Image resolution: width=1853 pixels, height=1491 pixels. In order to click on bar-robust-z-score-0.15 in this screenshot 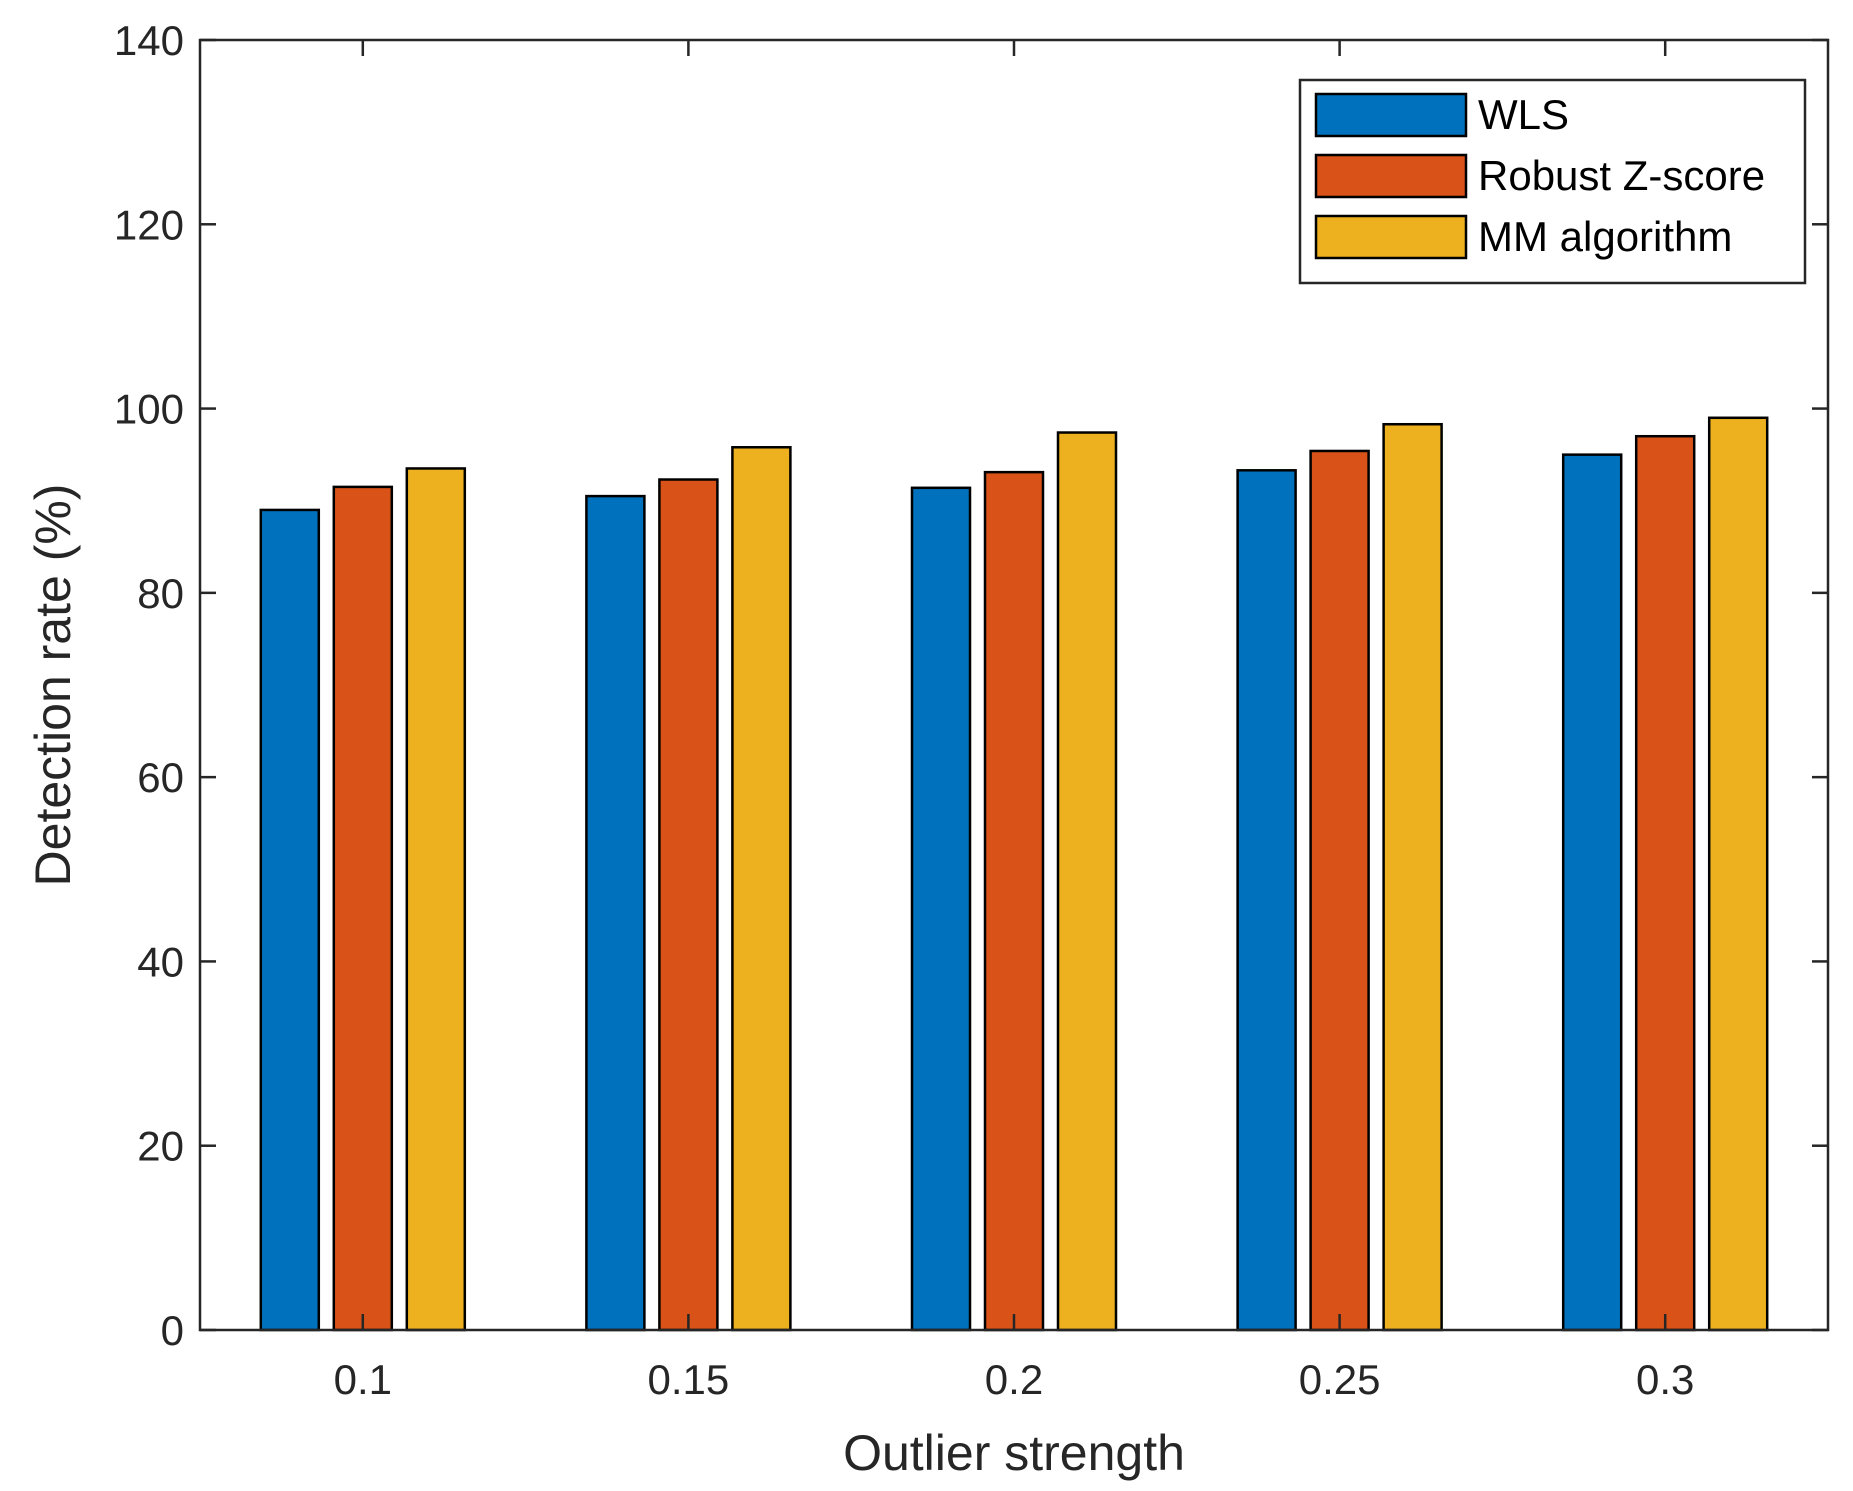, I will do `click(688, 905)`.